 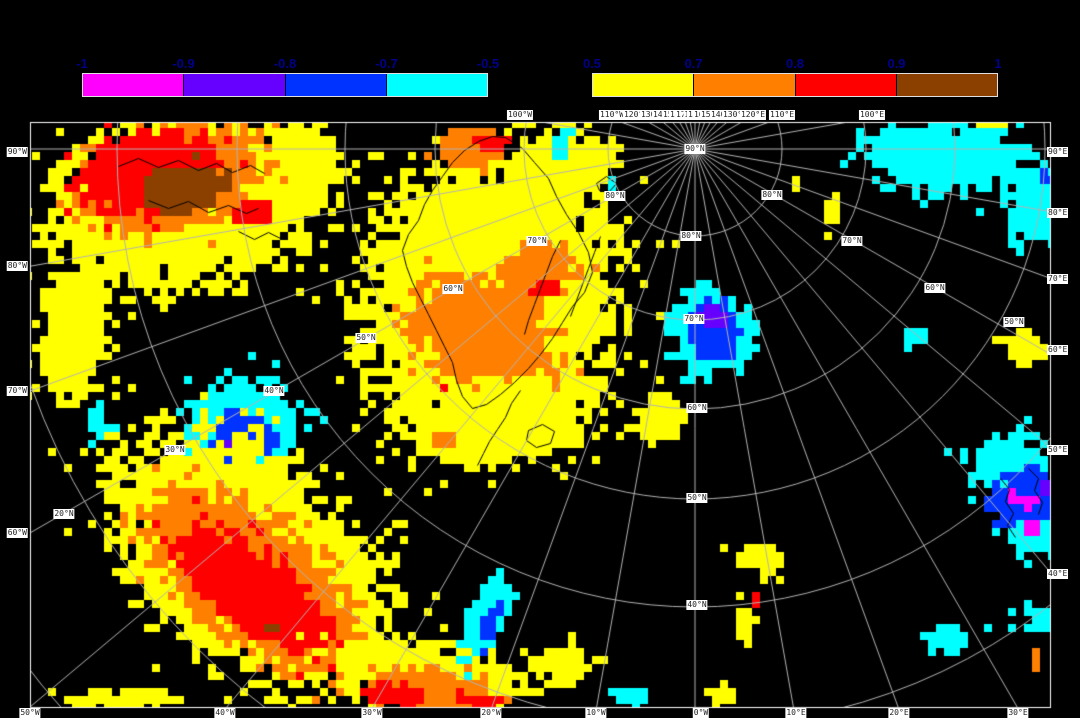 I want to click on lat-label-interior: 30°N, so click(x=175, y=450).